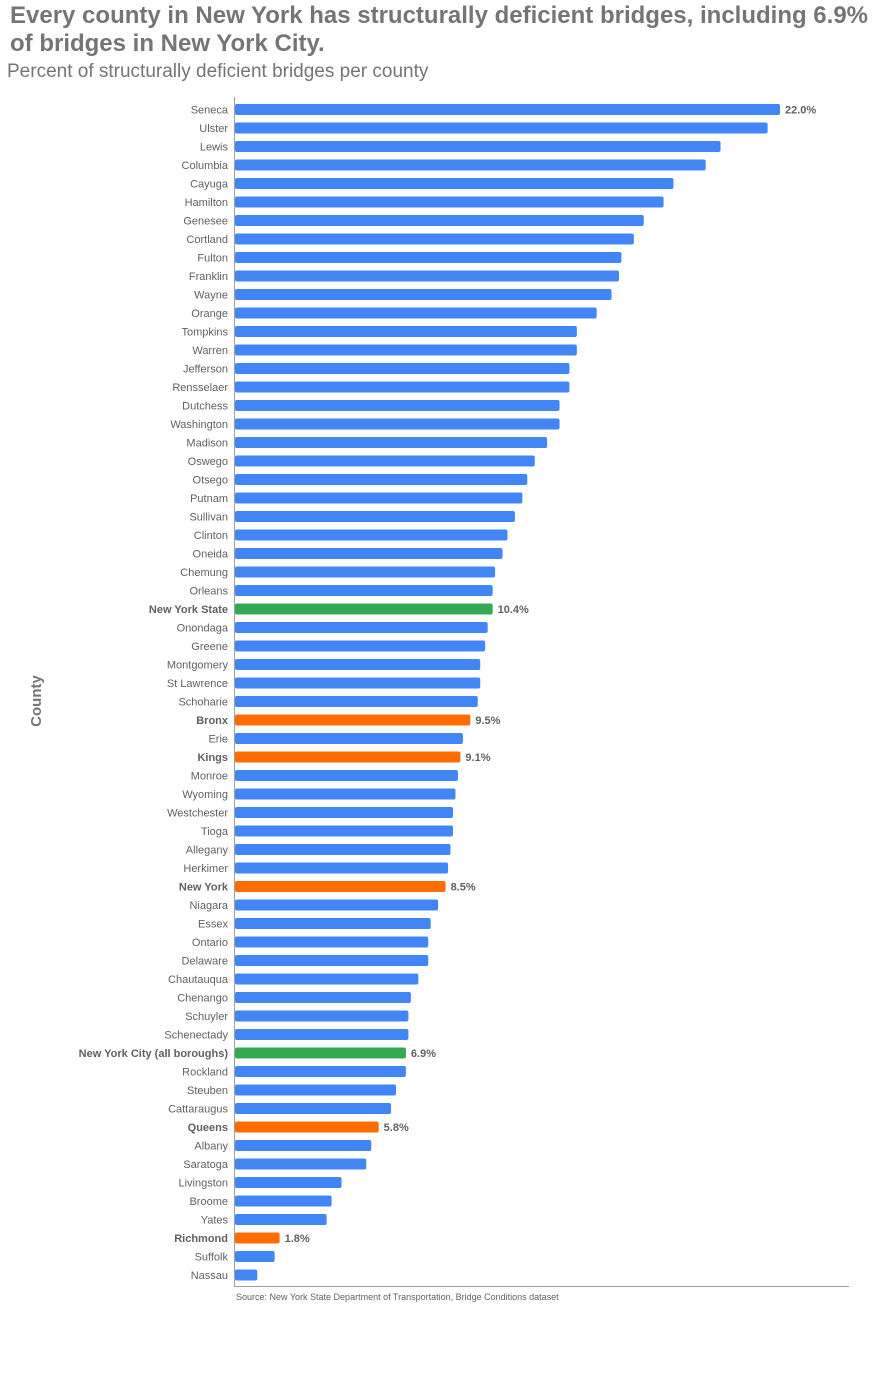 The width and height of the screenshot is (883, 1383). Describe the element at coordinates (213, 925) in the screenshot. I see `category-label: Essex` at that location.